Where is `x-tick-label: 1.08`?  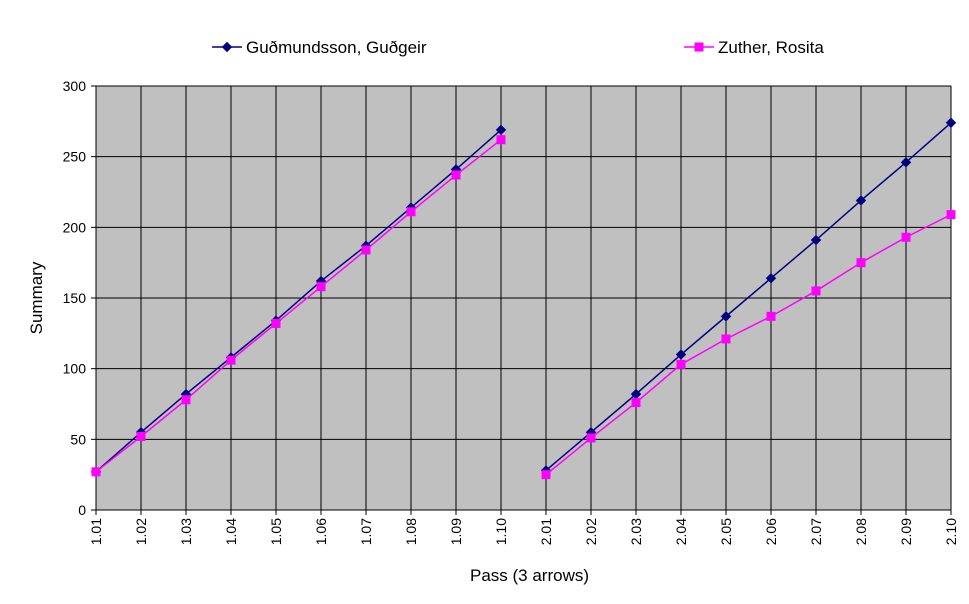
x-tick-label: 1.08 is located at coordinates (411, 531).